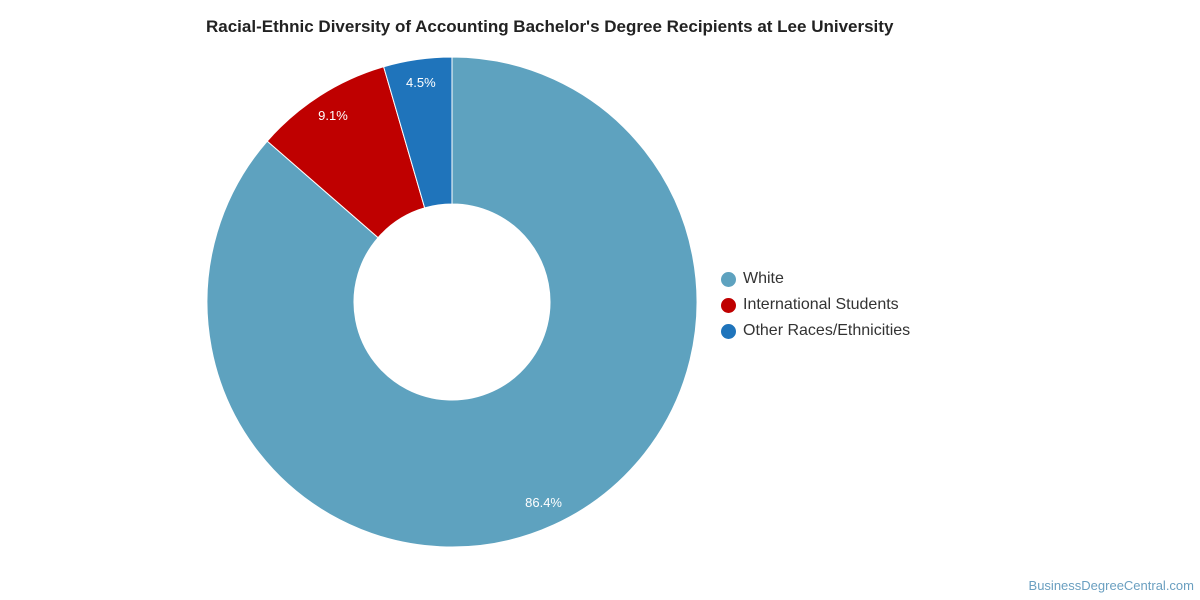 The height and width of the screenshot is (600, 1200). Describe the element at coordinates (827, 330) in the screenshot. I see `legend-label-other-races: Other Races/Ethnicities` at that location.